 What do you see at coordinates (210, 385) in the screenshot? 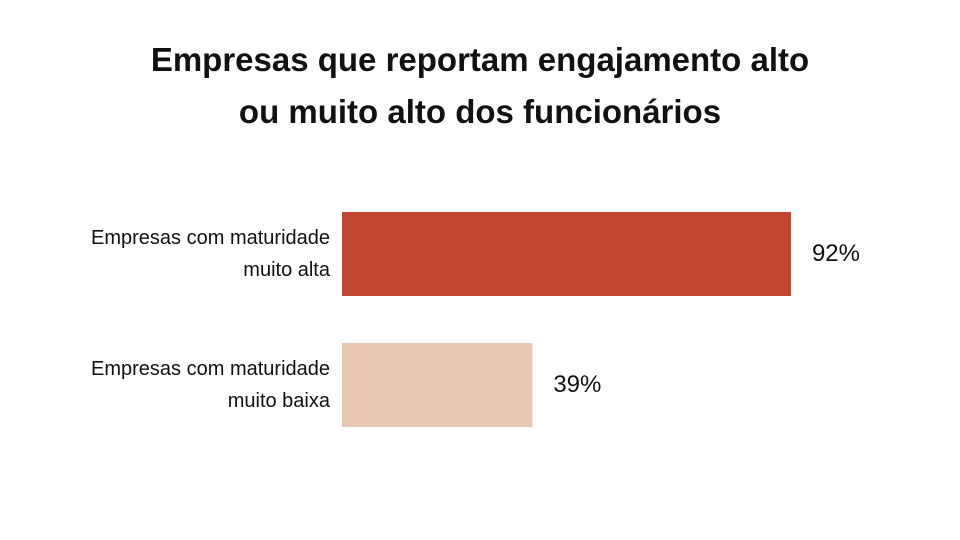
I see `category-label: Empresas com maturidade muito baixa` at bounding box center [210, 385].